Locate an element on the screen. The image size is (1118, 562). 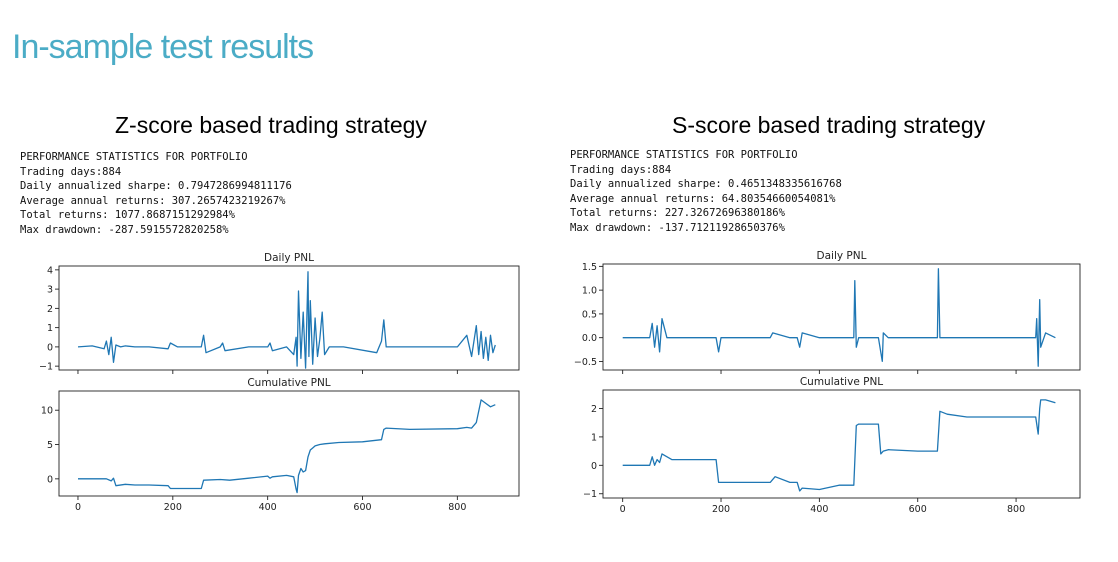
stat-line: Total returns: 1077.8687151292984% is located at coordinates (127, 215).